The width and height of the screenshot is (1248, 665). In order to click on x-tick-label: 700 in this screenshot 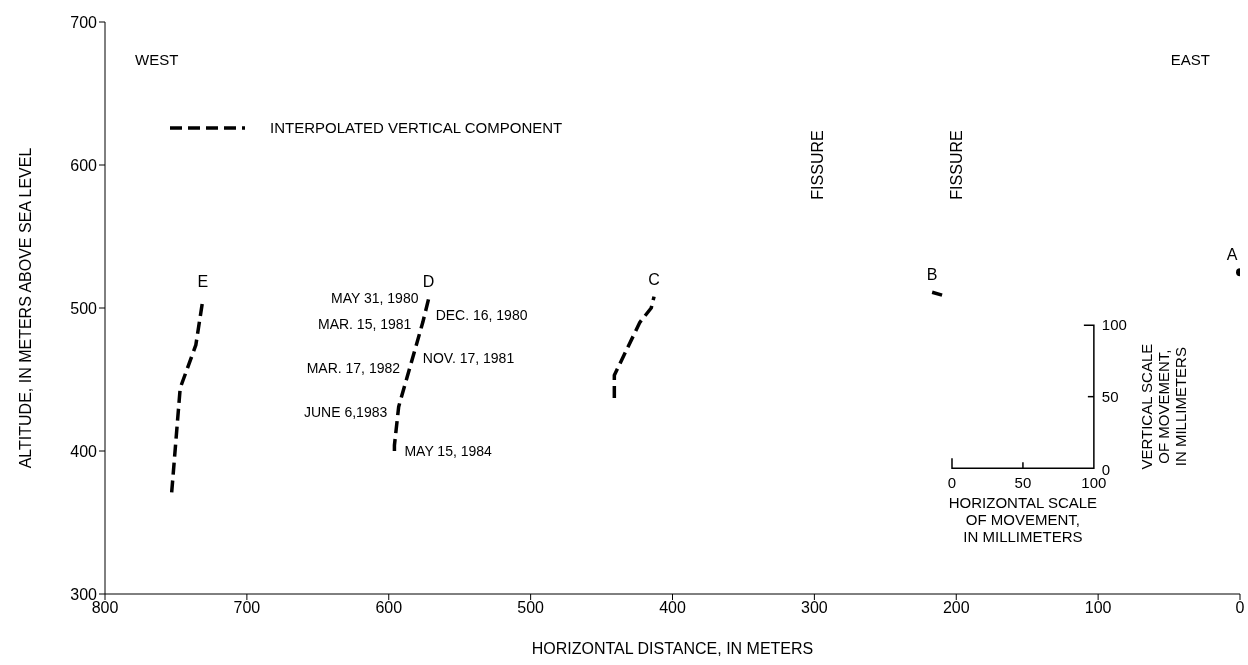, I will do `click(247, 608)`.